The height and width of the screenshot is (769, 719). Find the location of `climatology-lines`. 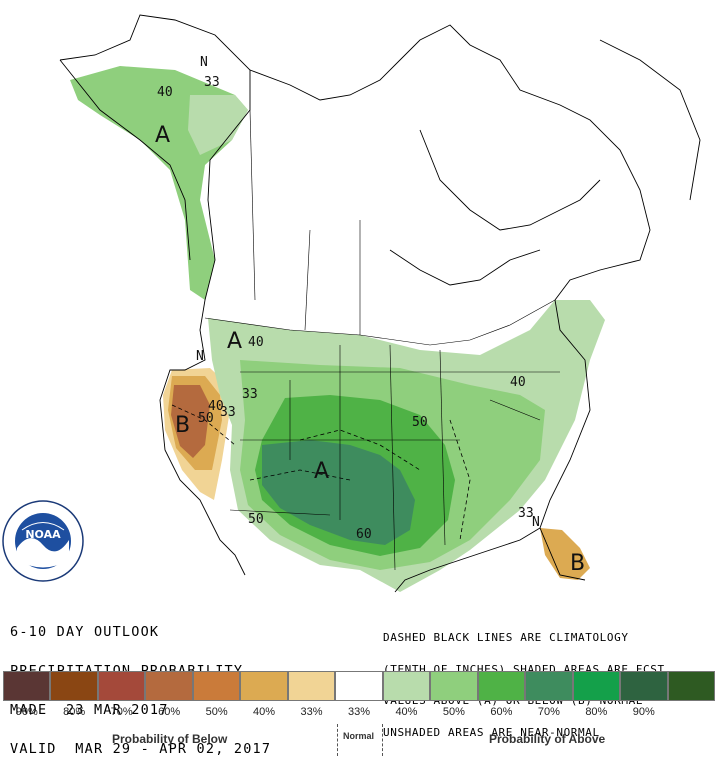

climatology-lines is located at coordinates (321, 472).